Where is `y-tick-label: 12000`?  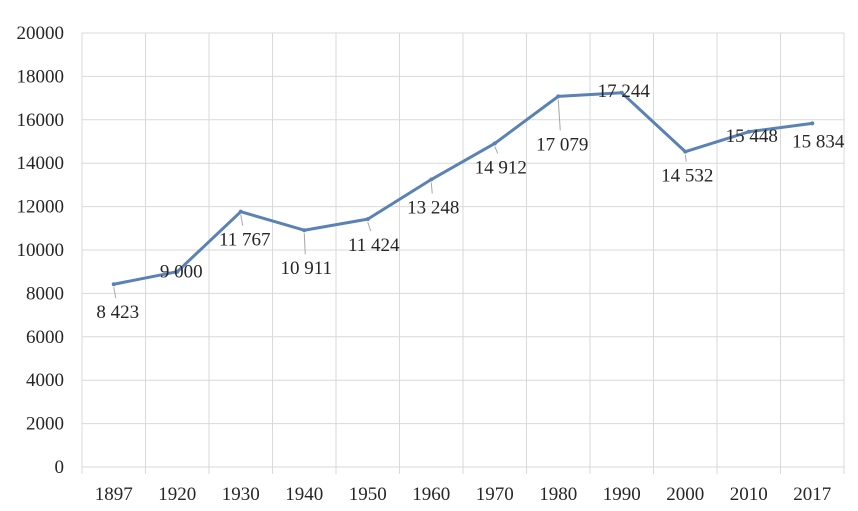 y-tick-label: 12000 is located at coordinates (41, 207).